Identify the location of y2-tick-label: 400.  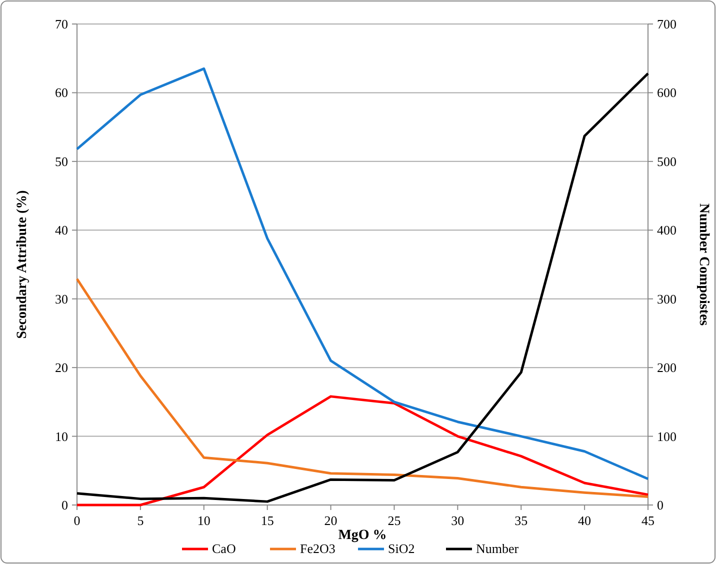
(666, 230).